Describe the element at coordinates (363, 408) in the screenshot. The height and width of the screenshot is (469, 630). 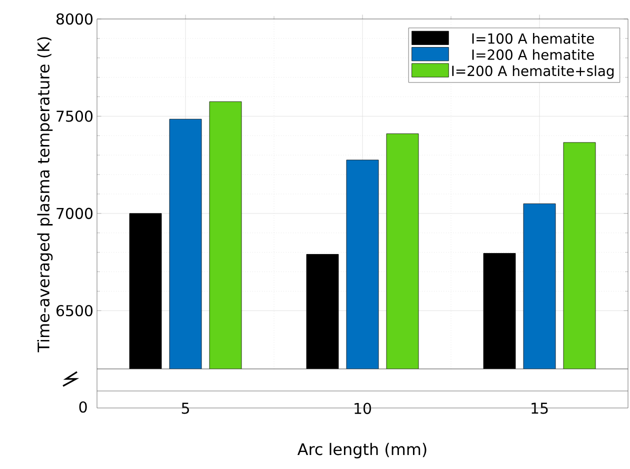
I see `x-tick-label: 10` at that location.